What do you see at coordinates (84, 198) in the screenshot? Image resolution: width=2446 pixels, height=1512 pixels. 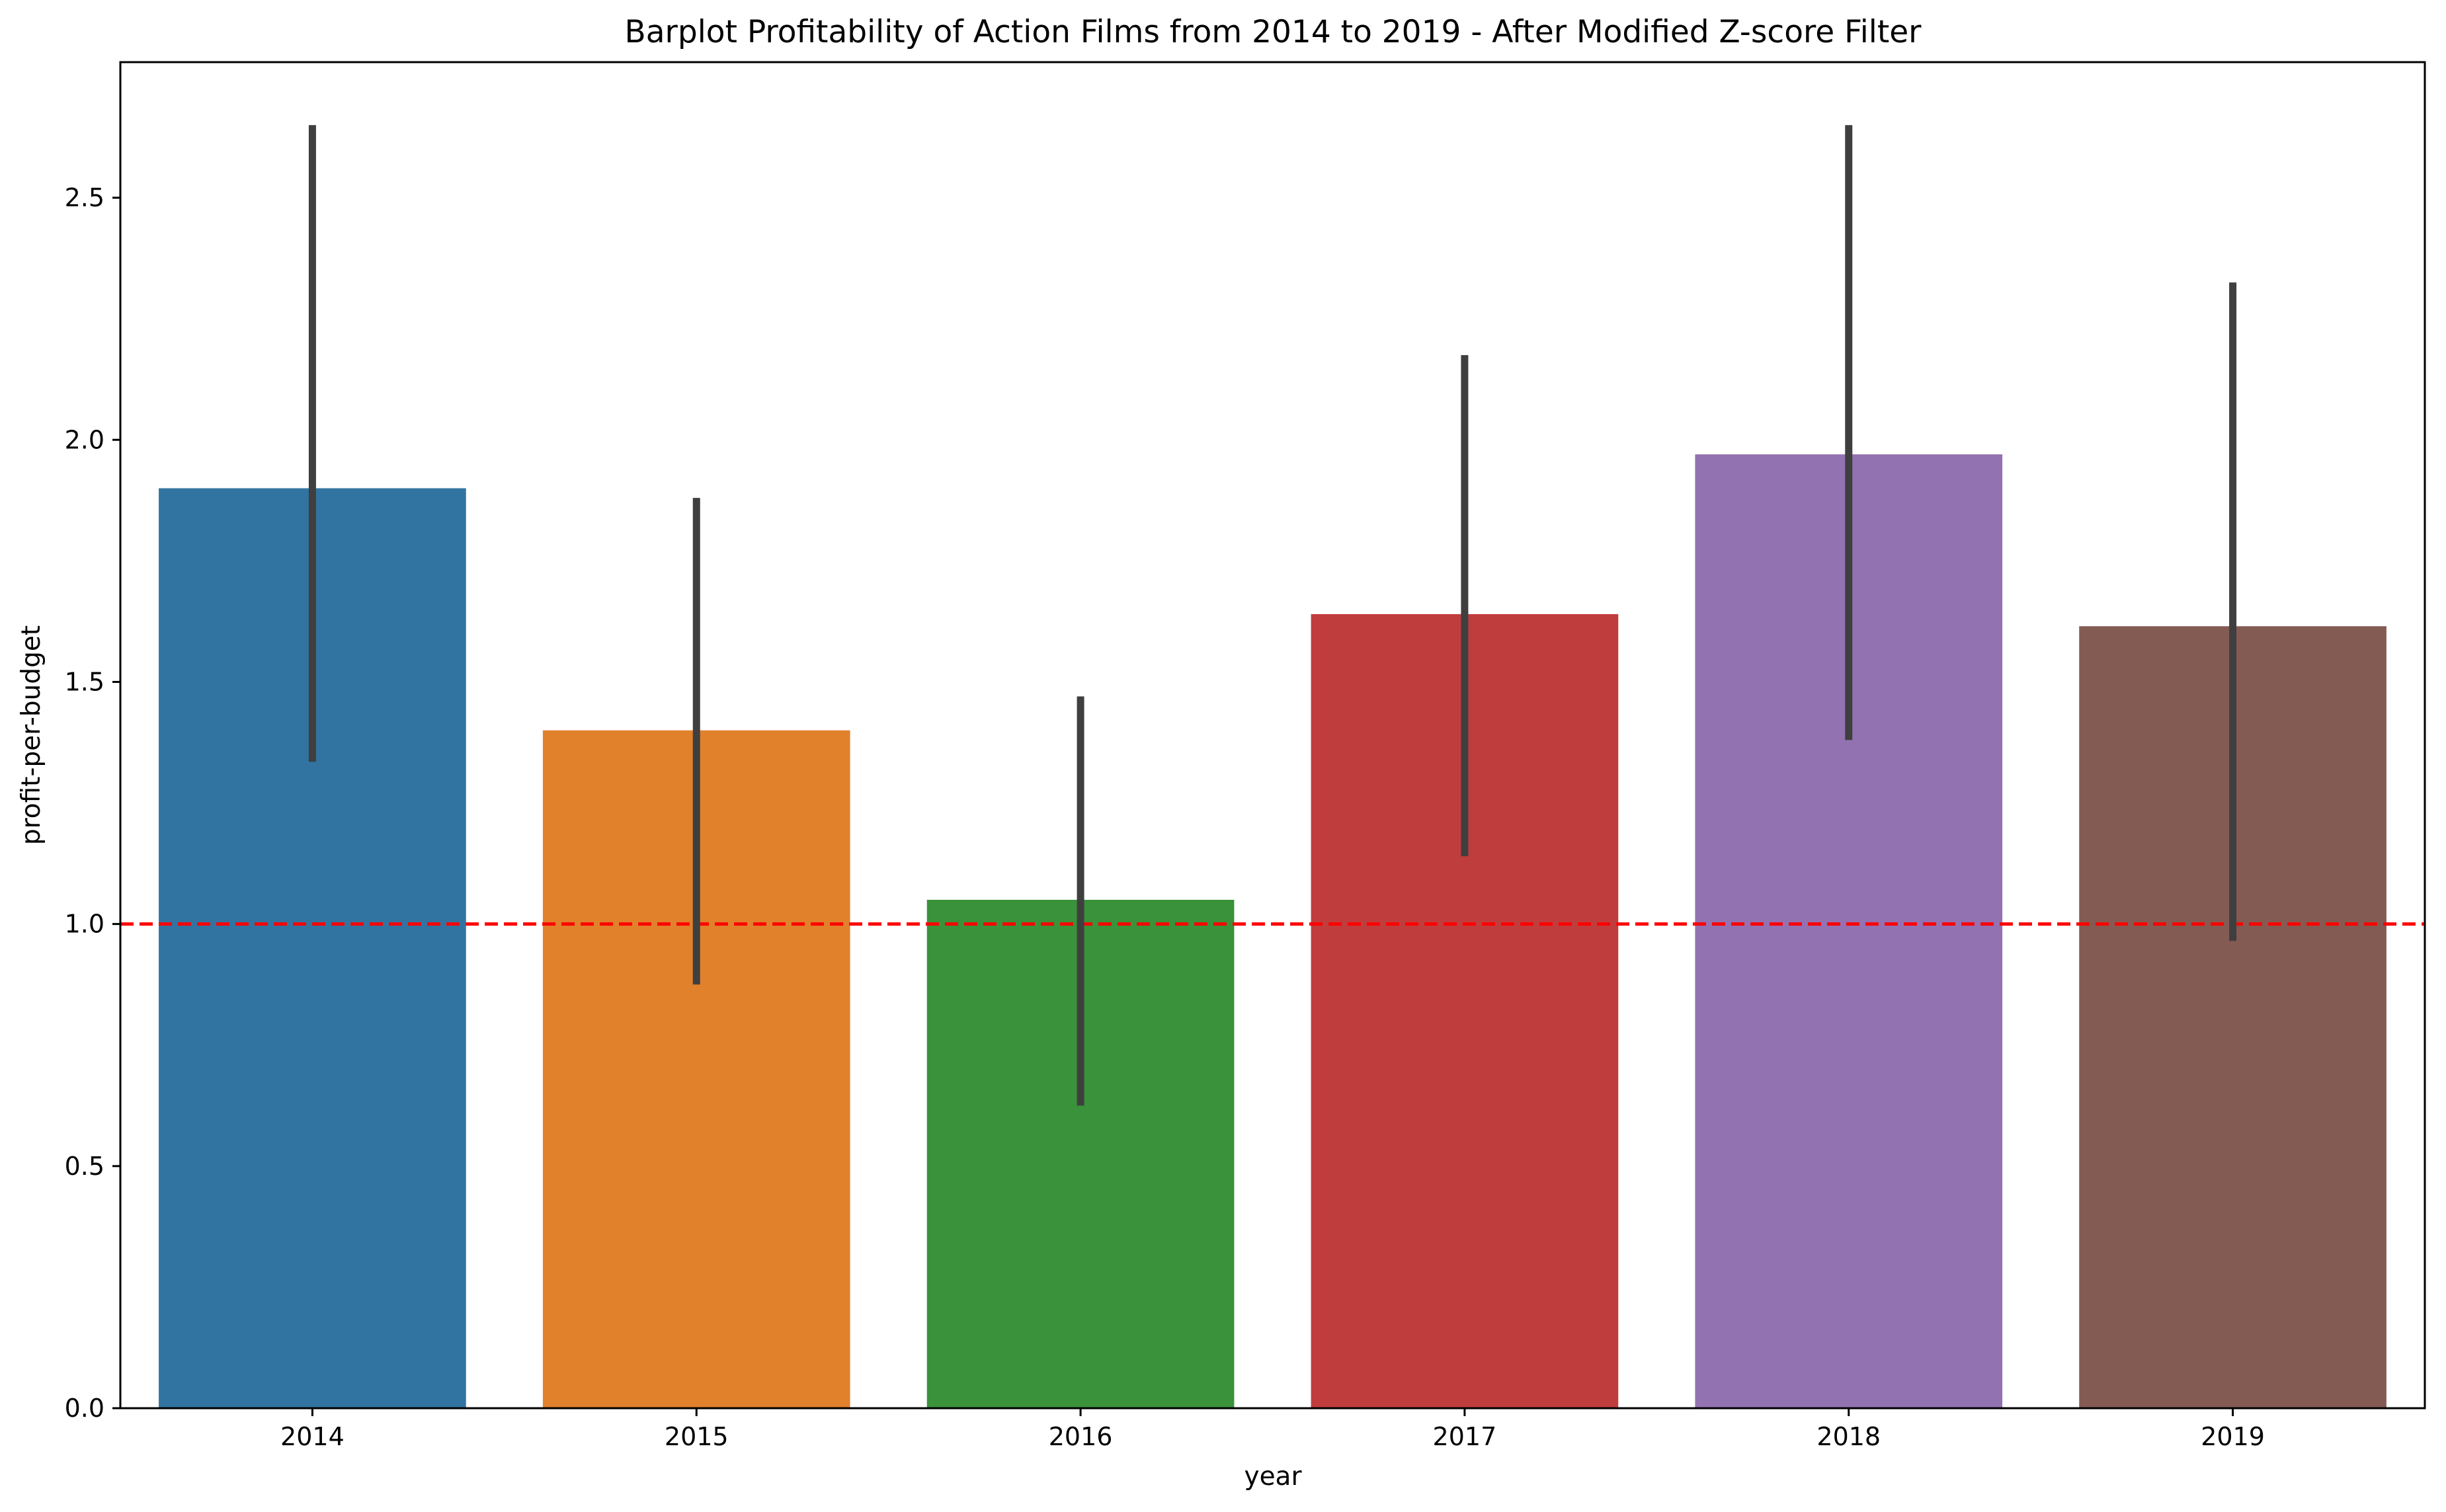 I see `y-tick-label-2.5: 2.5` at bounding box center [84, 198].